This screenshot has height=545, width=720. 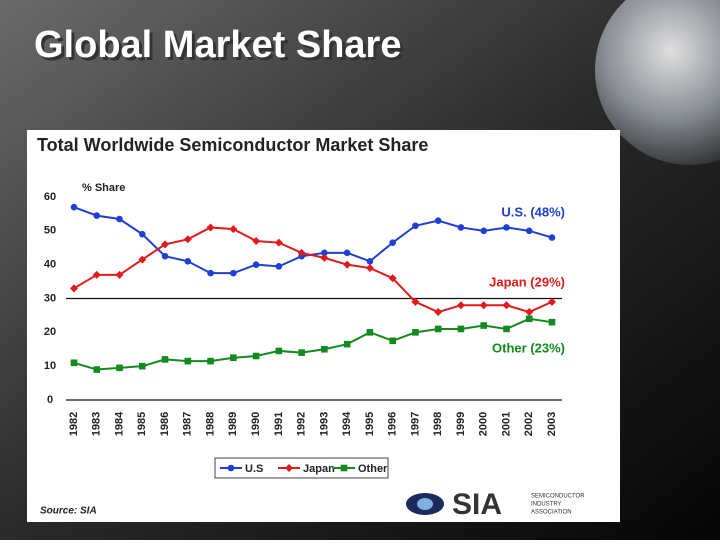 What do you see at coordinates (233, 424) in the screenshot?
I see `x-tick-label: 1989` at bounding box center [233, 424].